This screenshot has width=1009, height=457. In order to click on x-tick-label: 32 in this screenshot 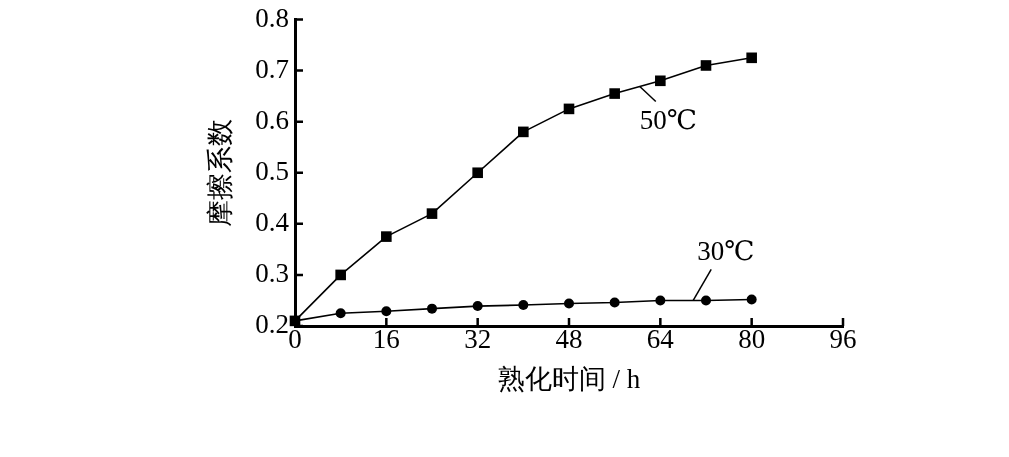, I will do `click(478, 338)`.